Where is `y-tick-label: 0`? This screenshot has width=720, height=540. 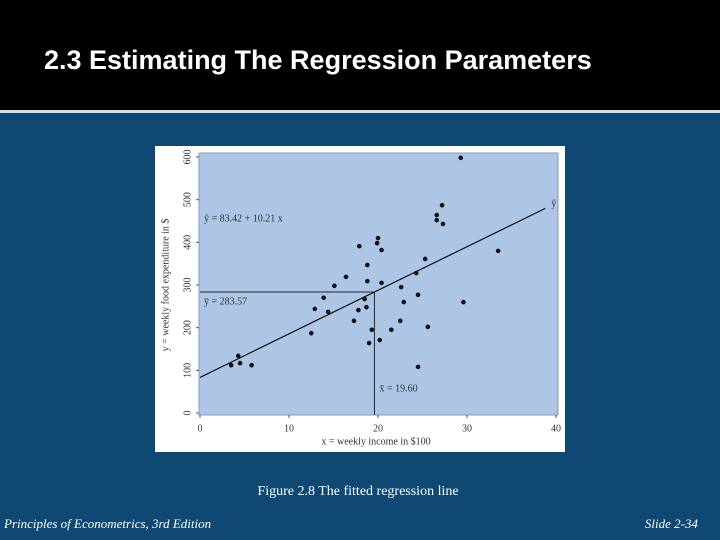
y-tick-label: 0 is located at coordinates (187, 413).